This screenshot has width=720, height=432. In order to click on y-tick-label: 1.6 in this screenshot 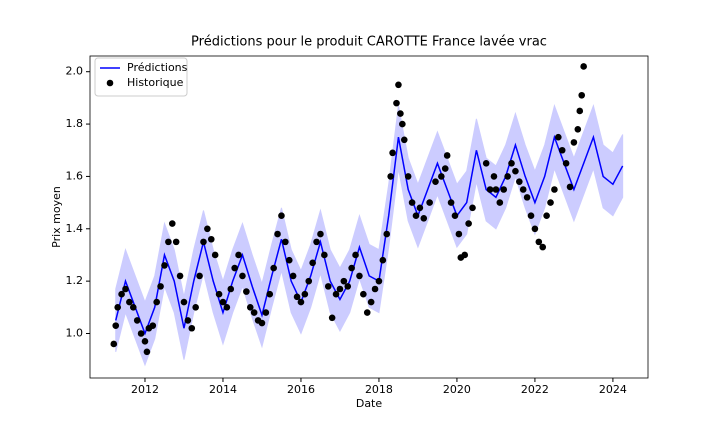, I will do `click(75, 175)`.